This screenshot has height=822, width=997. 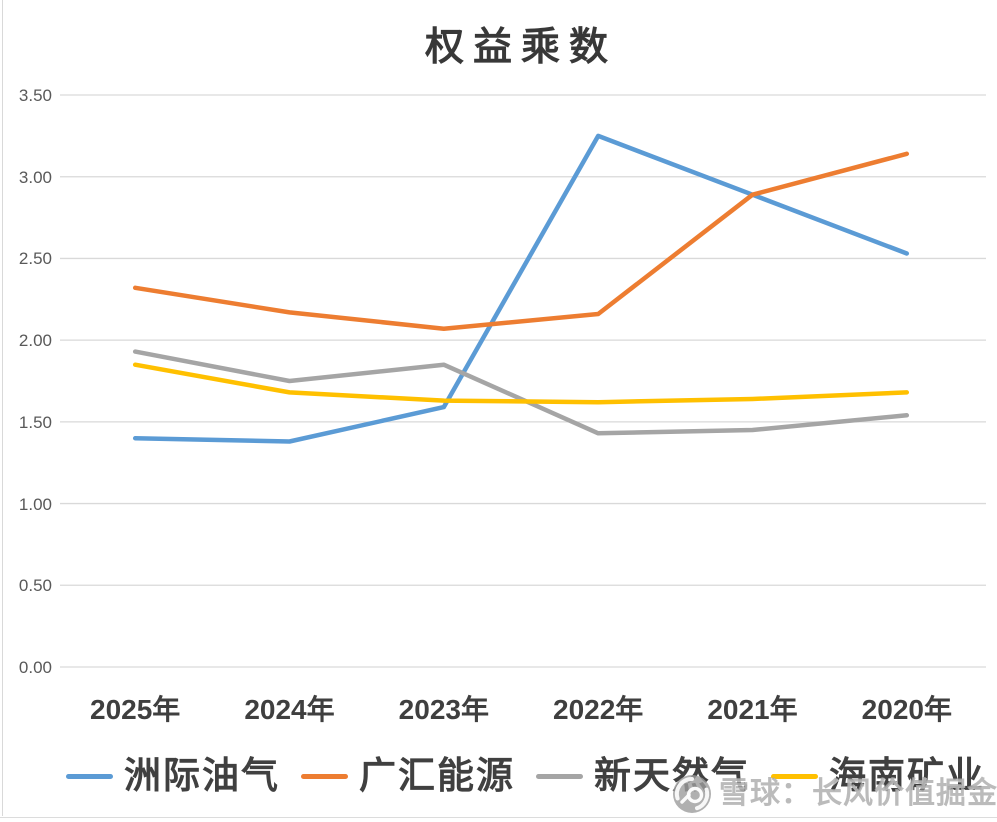 I want to click on y-axis-tick-label: 3.00, so click(x=35, y=177).